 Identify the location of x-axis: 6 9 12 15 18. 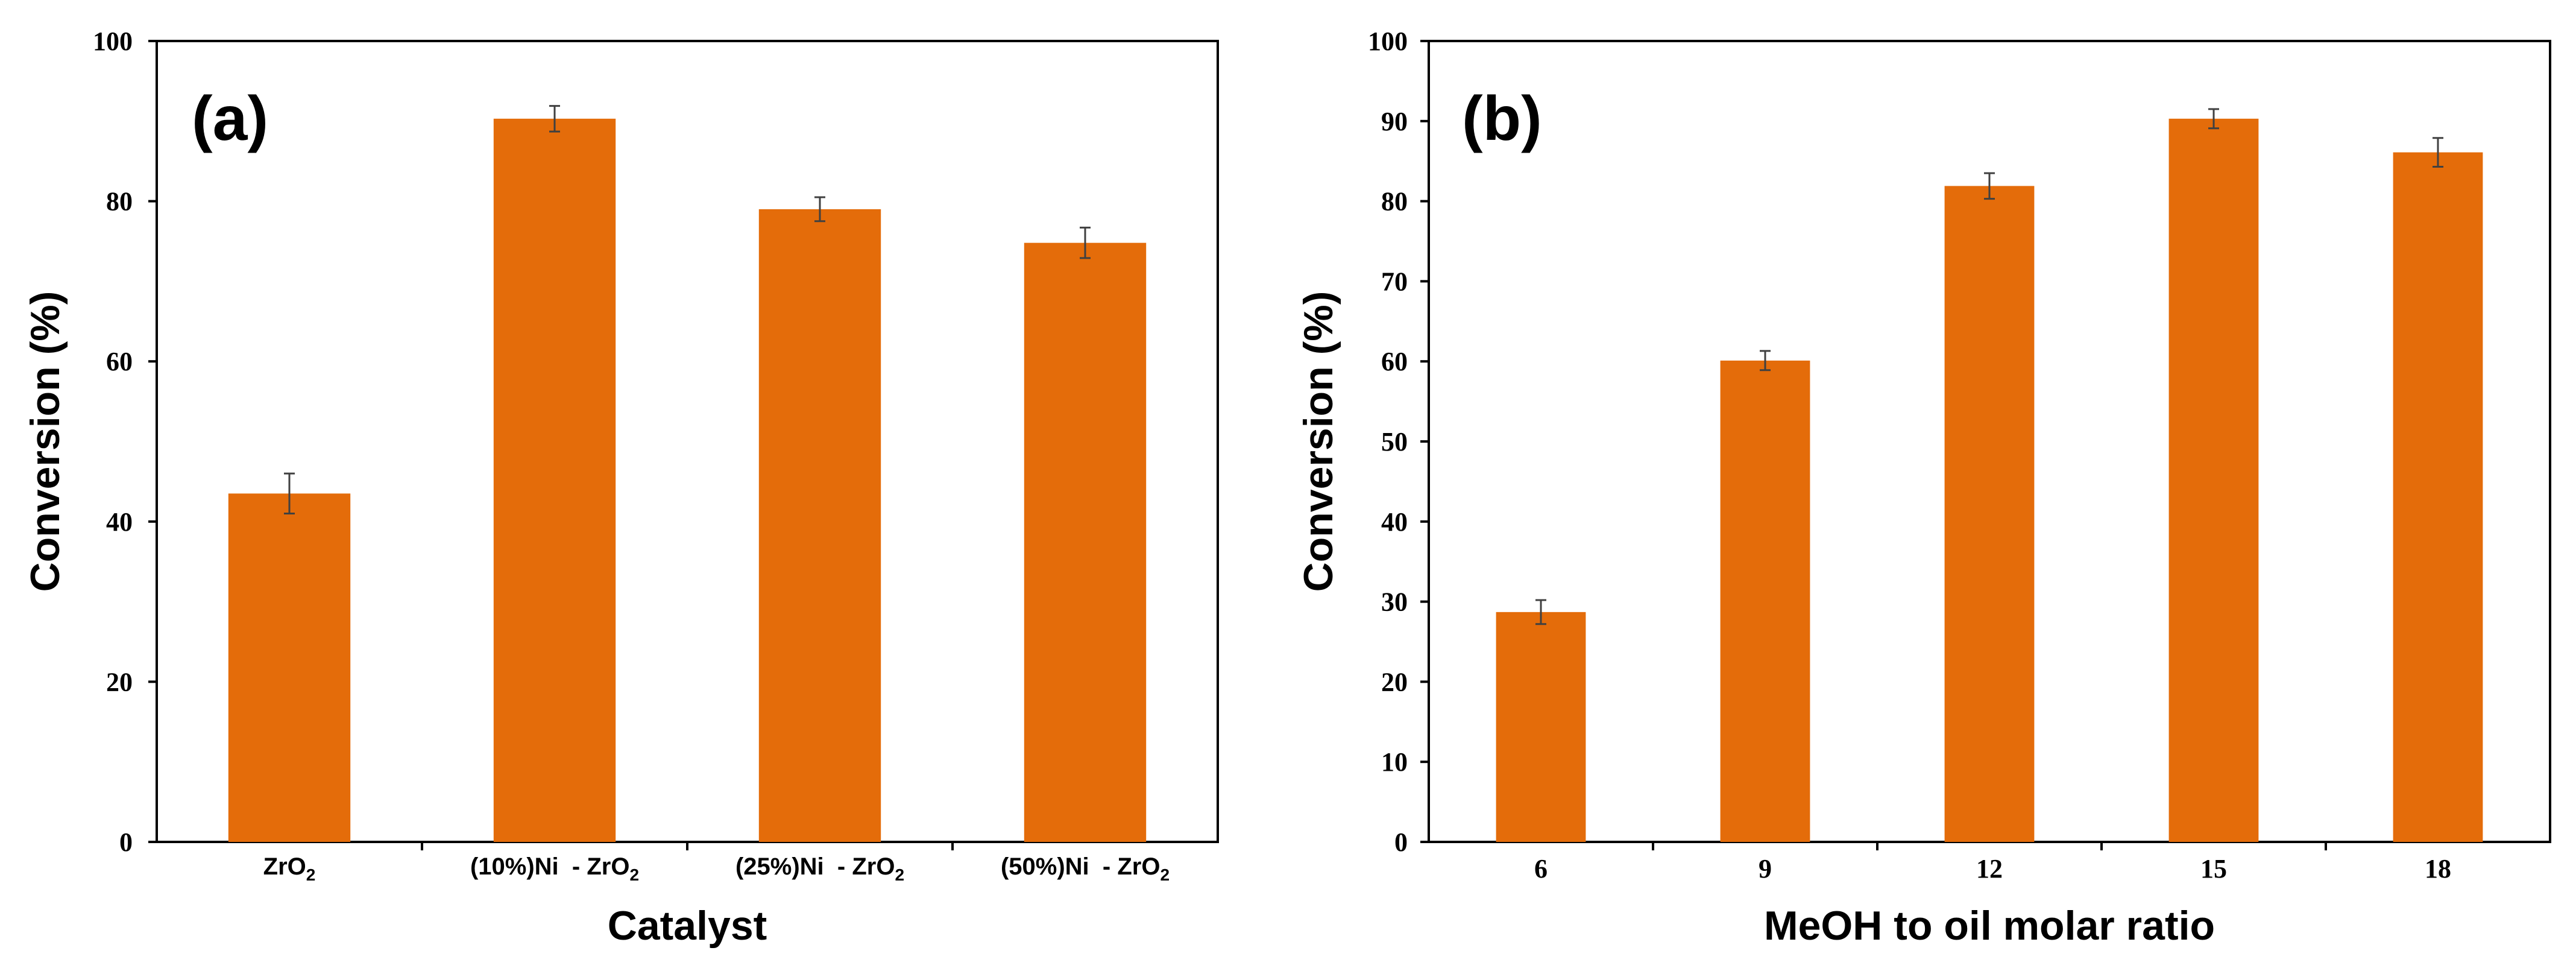
(1992, 863).